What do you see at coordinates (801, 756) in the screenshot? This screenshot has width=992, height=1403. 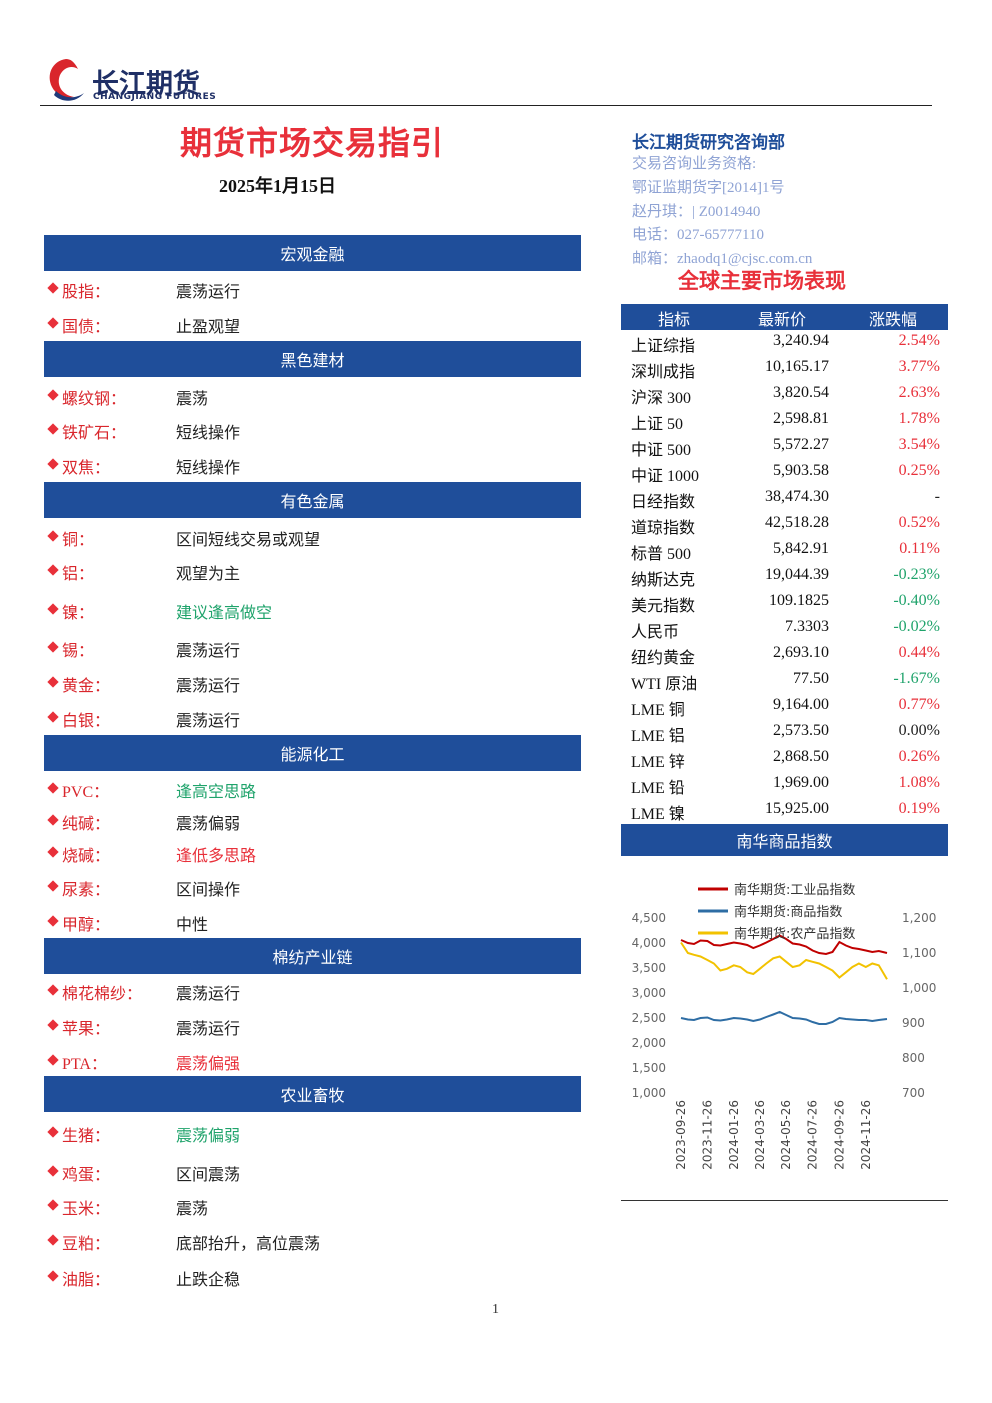 I see `row-price: 2,868.50` at bounding box center [801, 756].